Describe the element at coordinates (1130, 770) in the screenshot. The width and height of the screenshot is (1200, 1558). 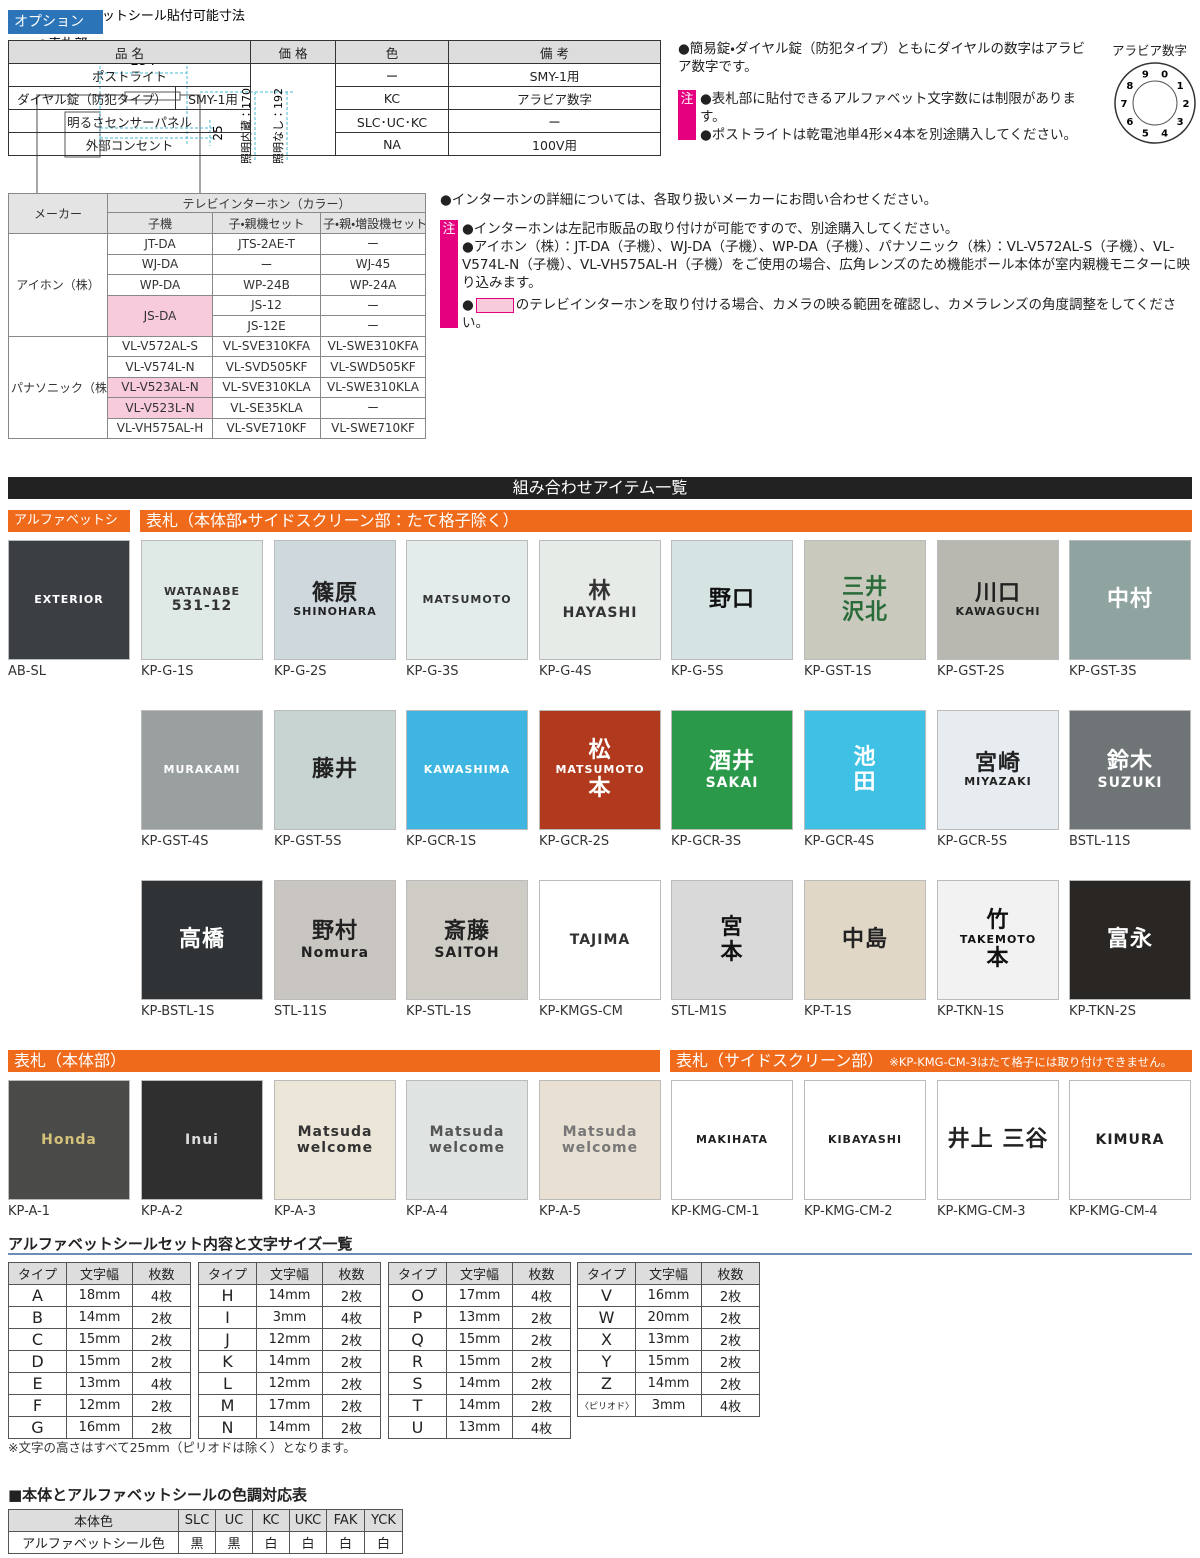
I see `plate-image: 鈴木 SUZUKI` at that location.